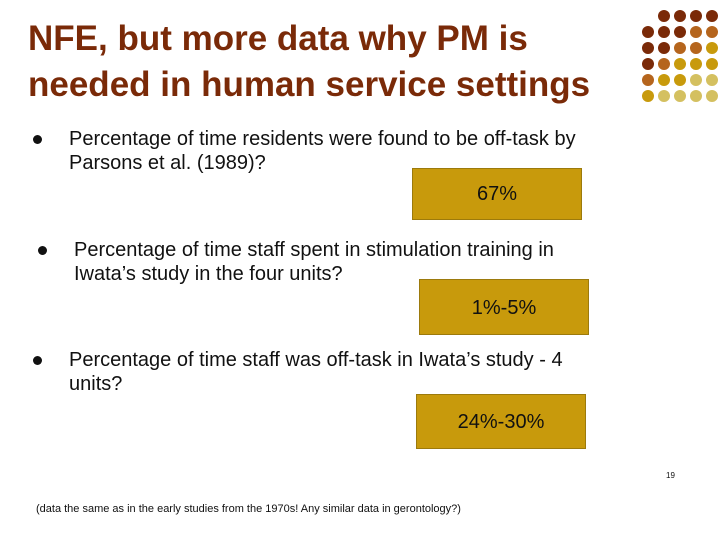  I want to click on bullet-3-line-2: units?, so click(96, 384).